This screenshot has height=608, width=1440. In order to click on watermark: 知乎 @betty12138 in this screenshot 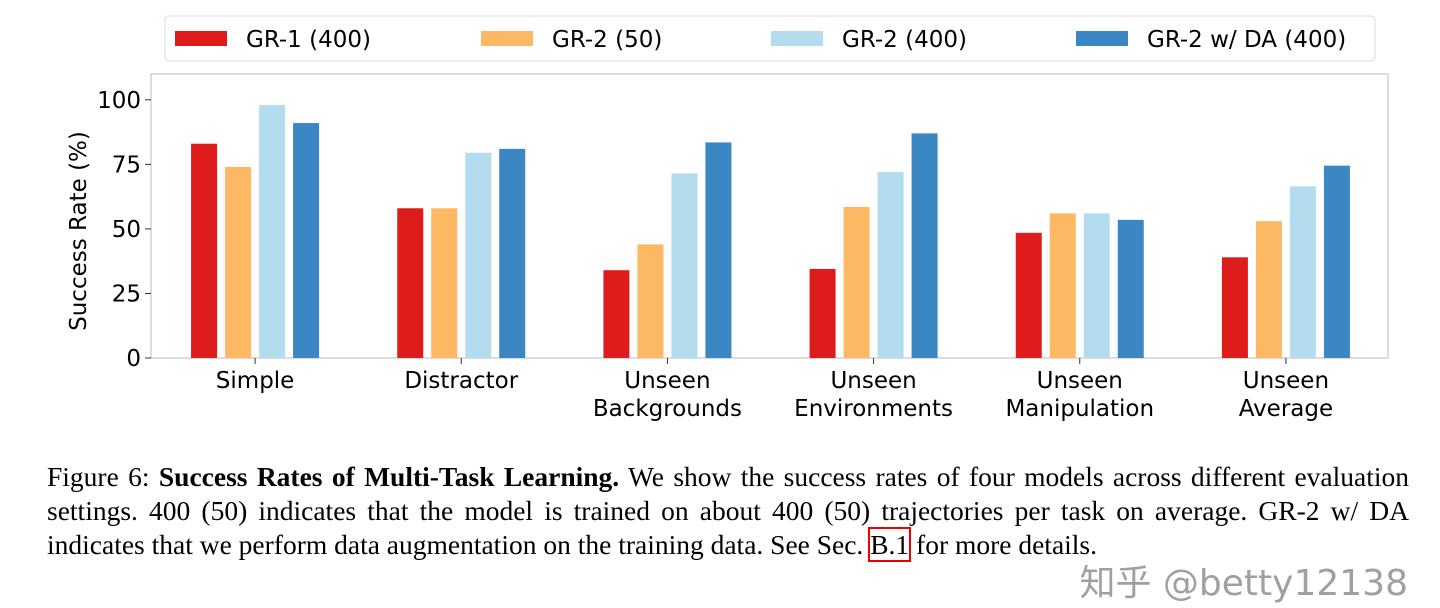, I will do `click(1243, 583)`.